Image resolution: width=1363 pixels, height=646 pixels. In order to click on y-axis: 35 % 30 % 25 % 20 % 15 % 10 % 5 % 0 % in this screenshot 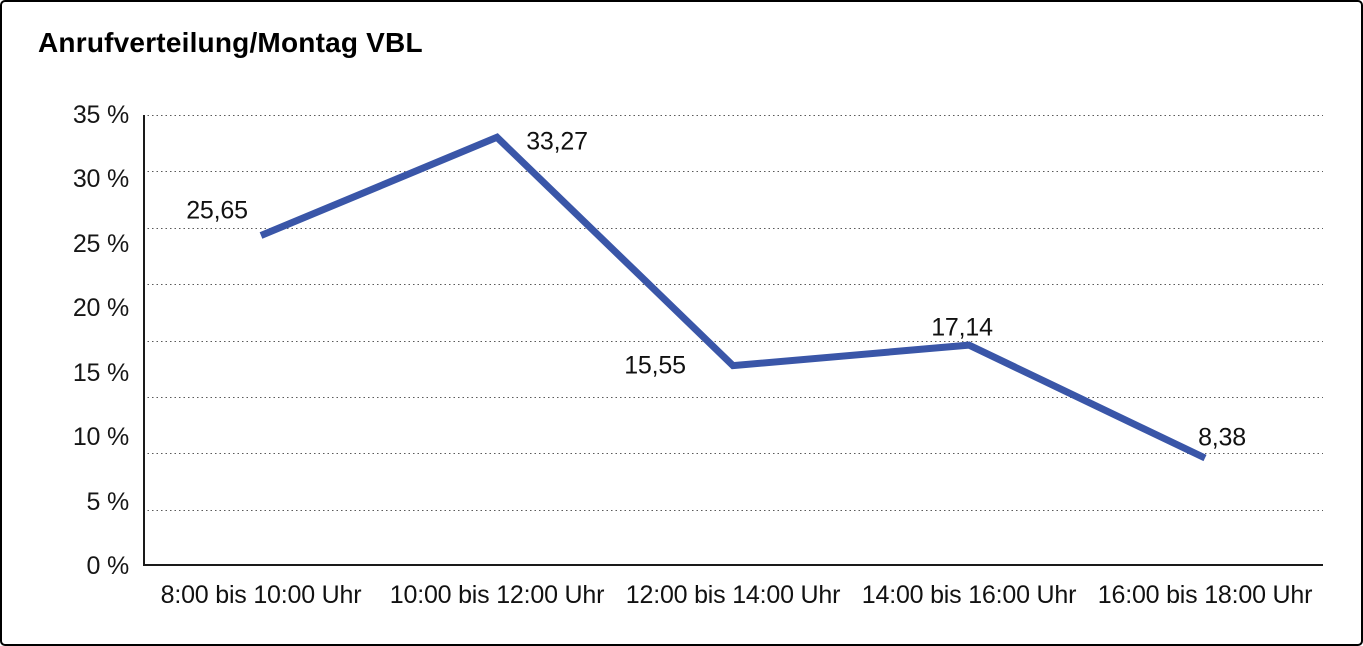, I will do `click(65, 340)`.